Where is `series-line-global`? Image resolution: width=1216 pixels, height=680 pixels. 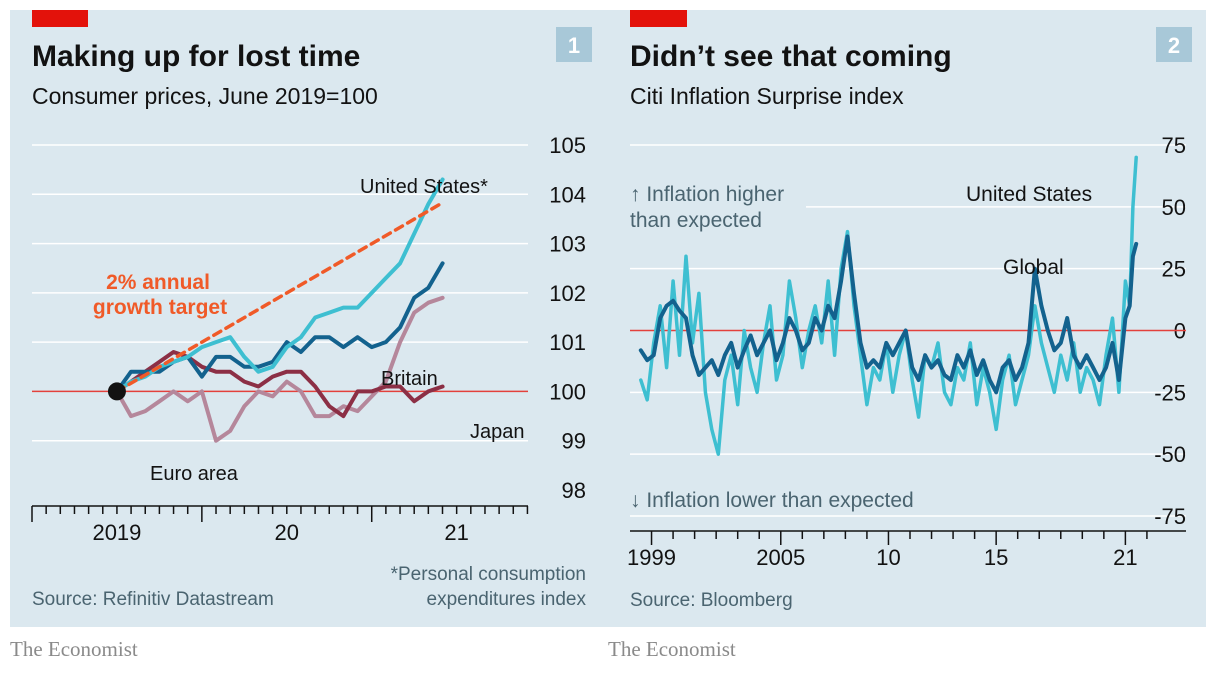 series-line-global is located at coordinates (888, 314).